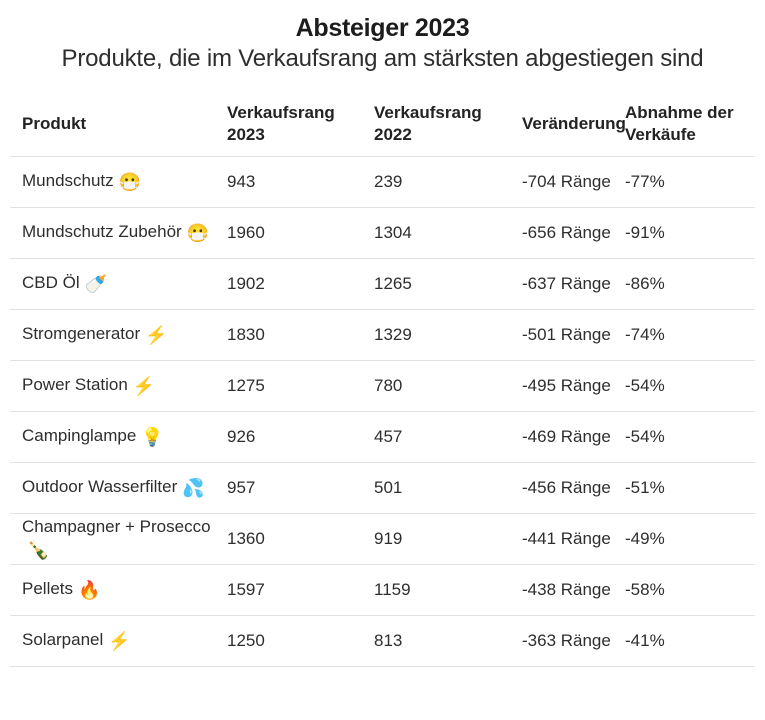  What do you see at coordinates (690, 539) in the screenshot?
I see `decrease-cell: -49%` at bounding box center [690, 539].